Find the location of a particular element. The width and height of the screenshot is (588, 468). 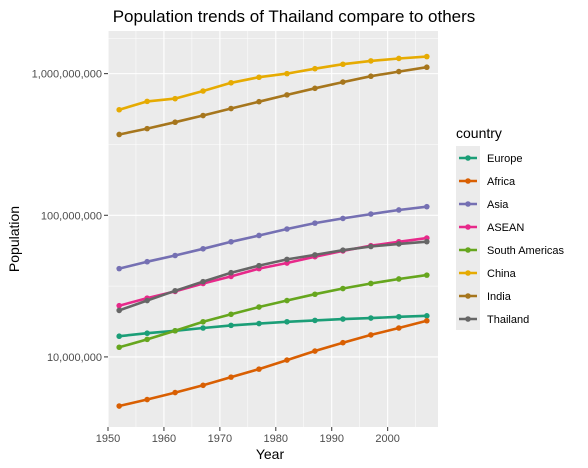

legend-item: India is located at coordinates (485, 297).